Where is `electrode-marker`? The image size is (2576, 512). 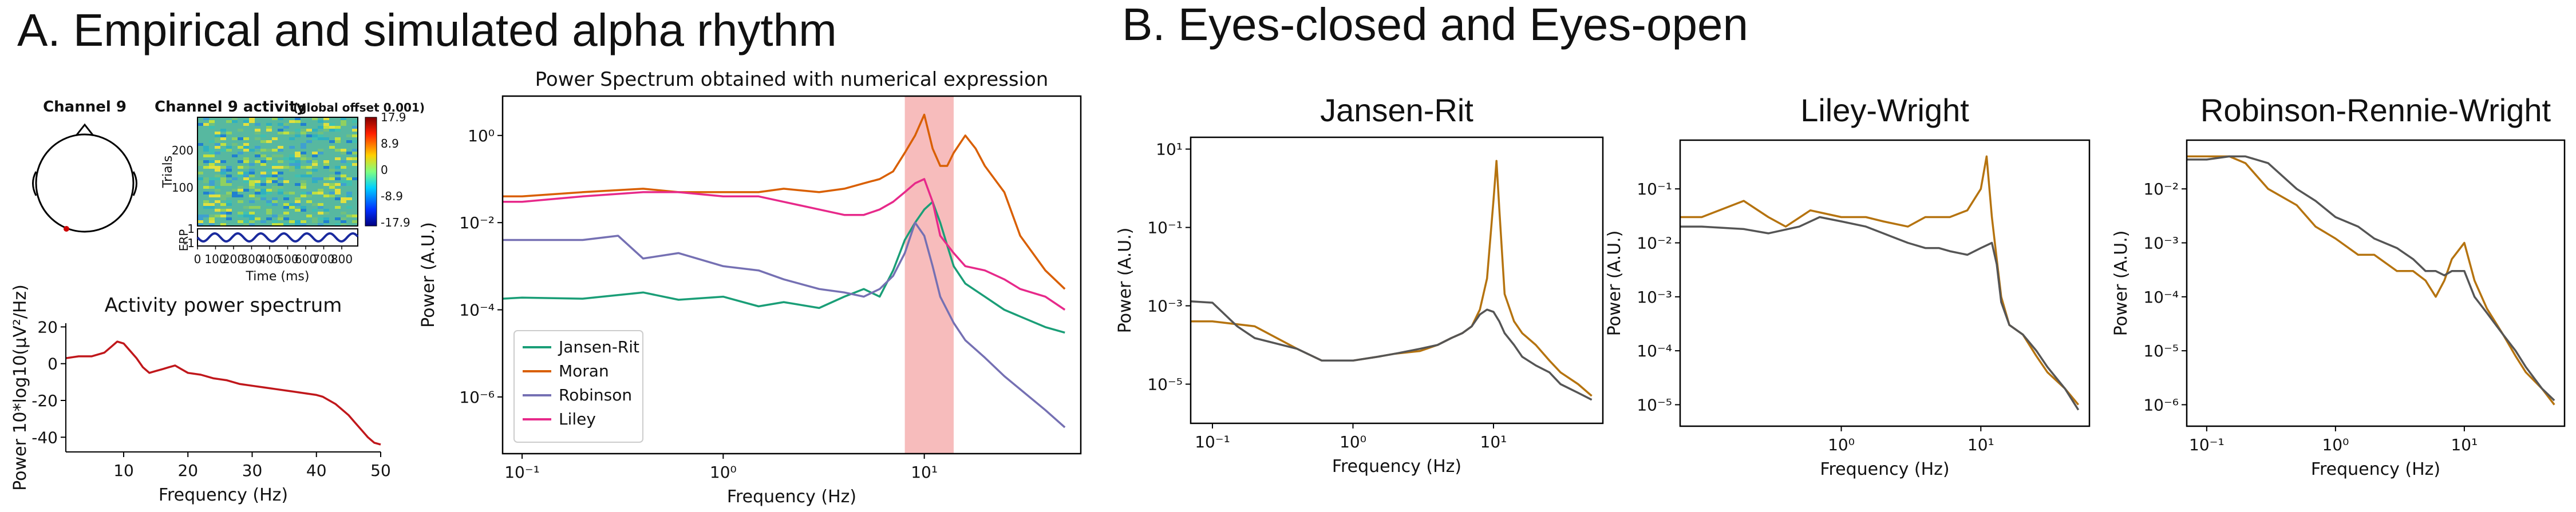
electrode-marker is located at coordinates (66, 229).